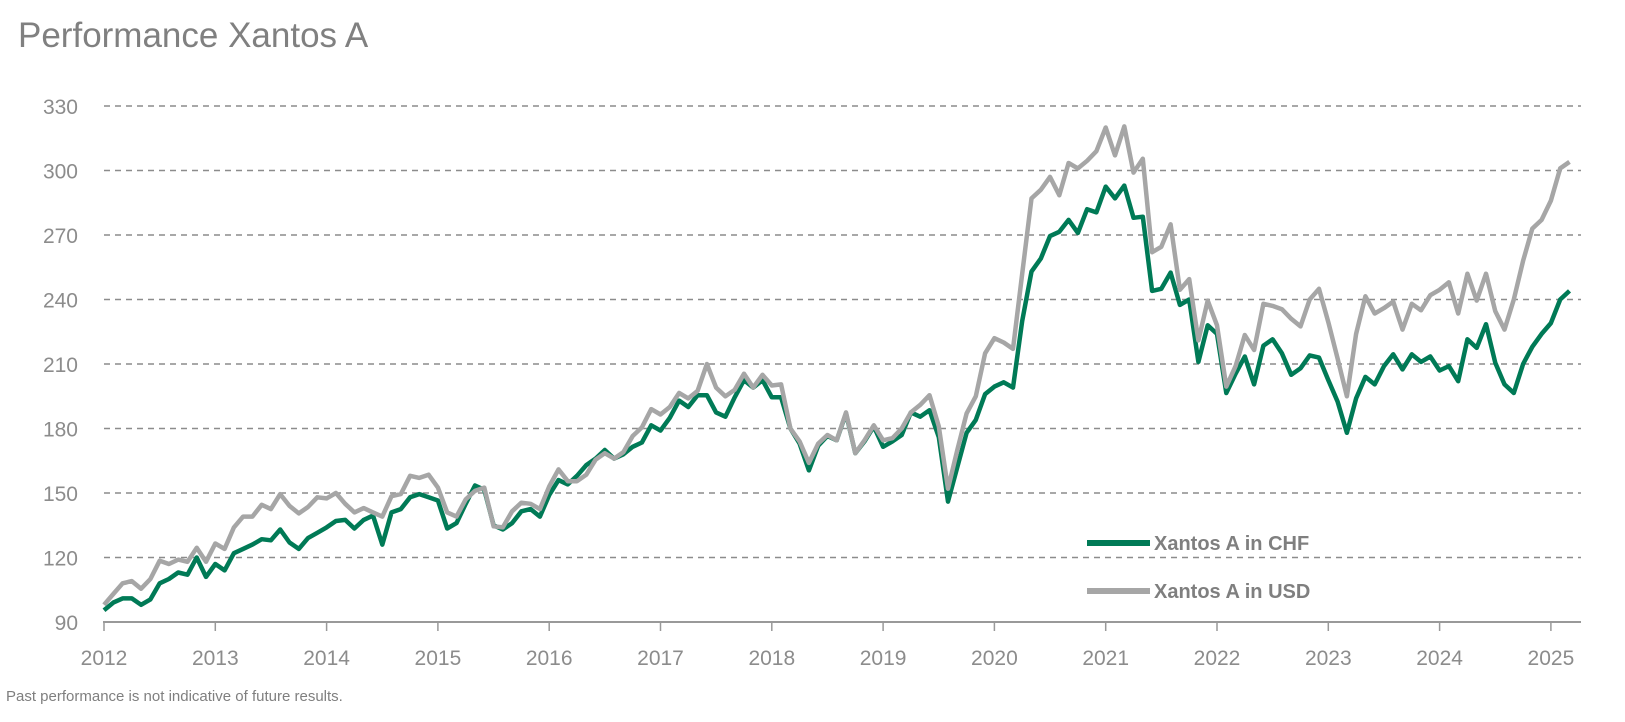  Describe the element at coordinates (438, 658) in the screenshot. I see `x-tick-label: 2015` at that location.